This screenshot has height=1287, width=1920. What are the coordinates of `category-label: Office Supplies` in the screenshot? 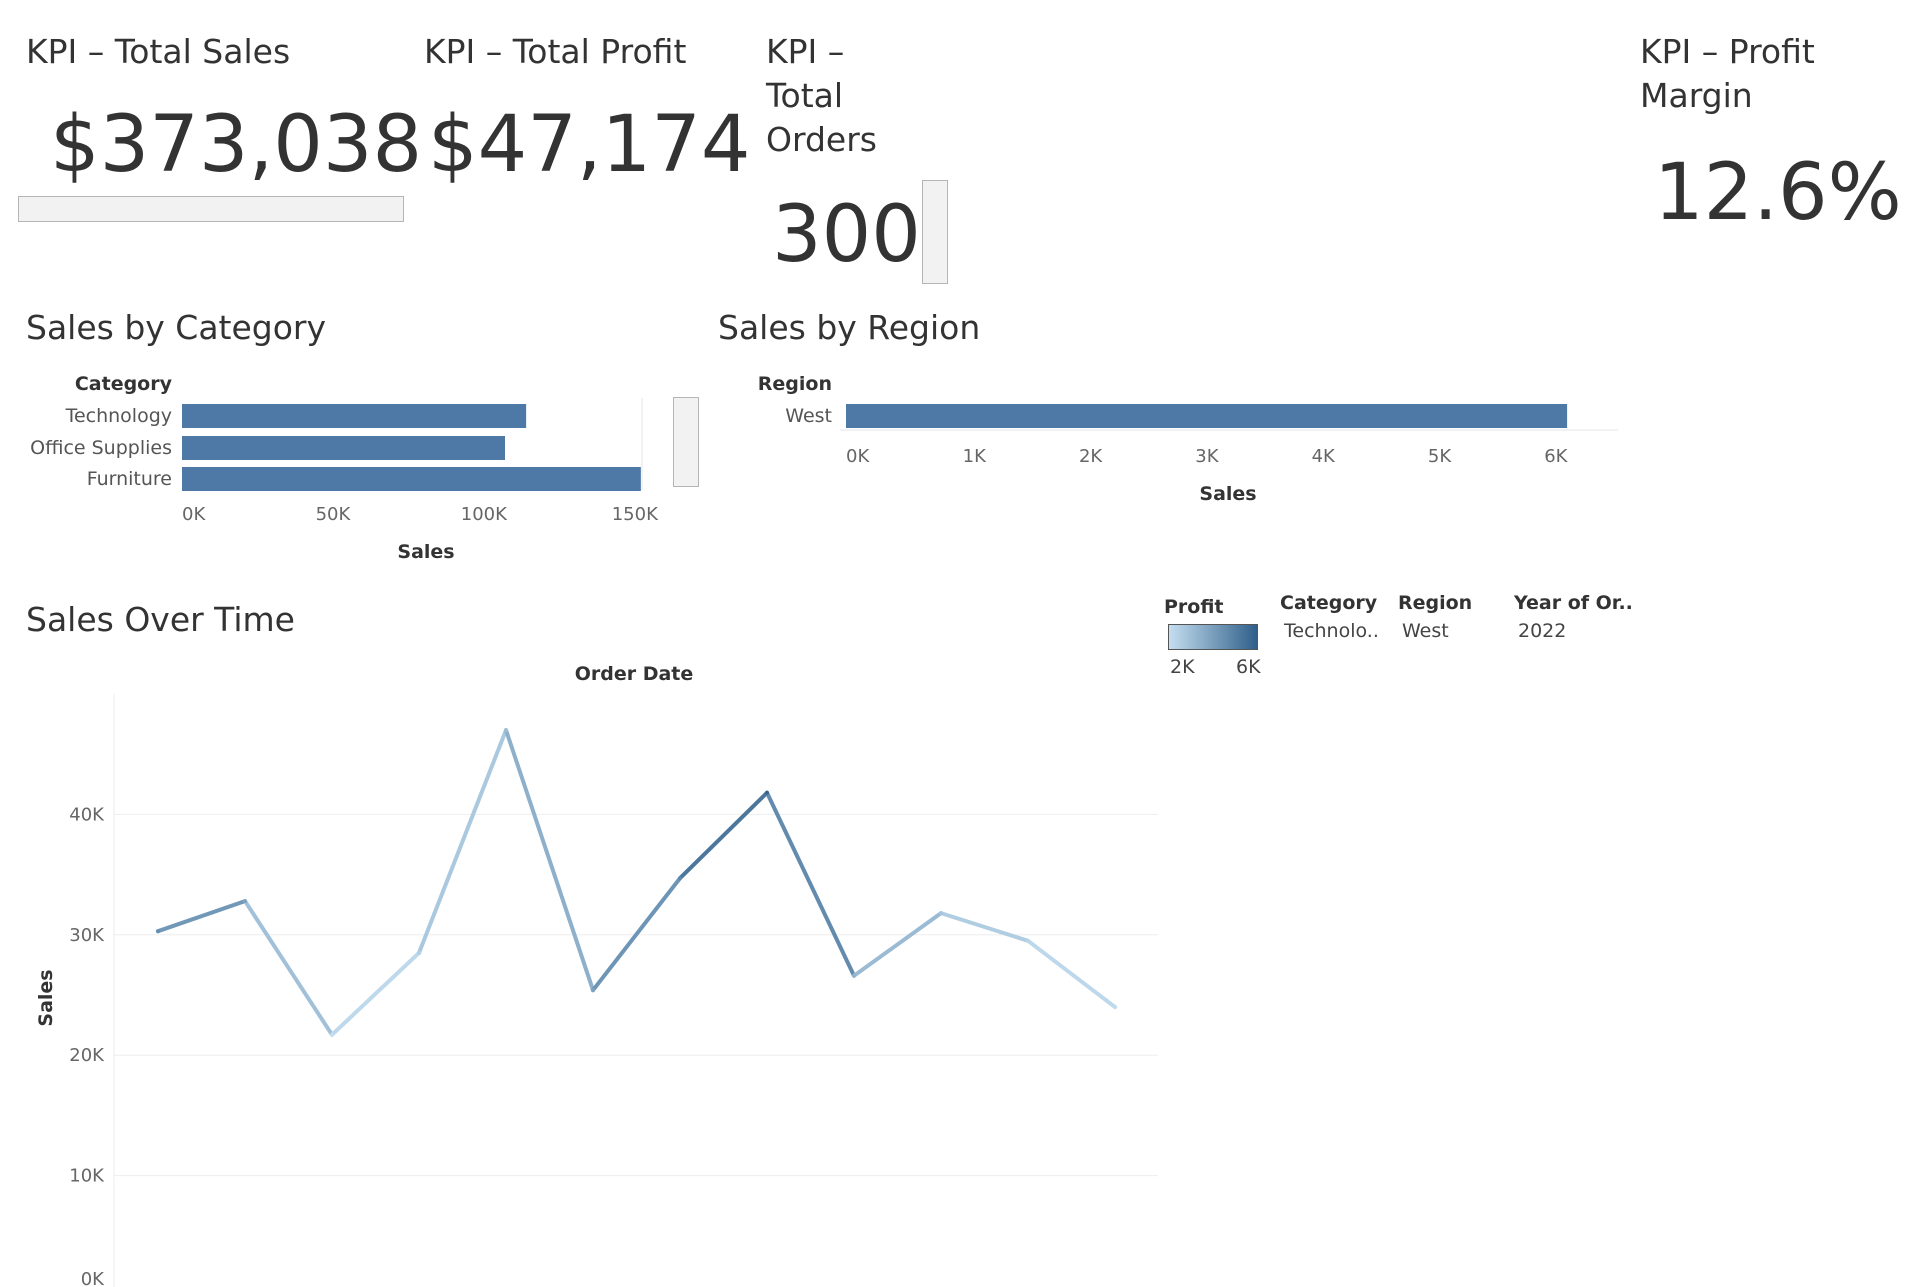 It's located at (101, 448).